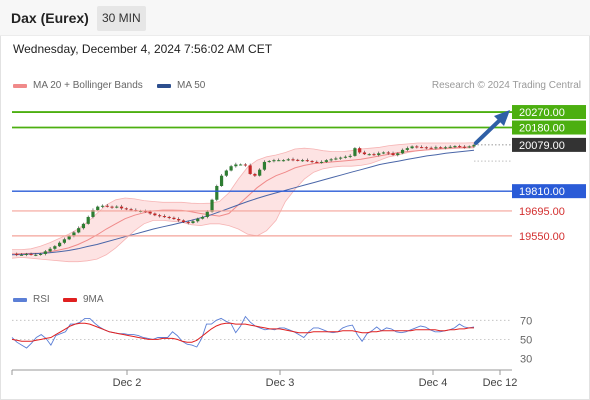 This screenshot has height=400, width=590. What do you see at coordinates (295, 18) in the screenshot?
I see `chart-header: Dax (Eurex) 30 MIN` at bounding box center [295, 18].